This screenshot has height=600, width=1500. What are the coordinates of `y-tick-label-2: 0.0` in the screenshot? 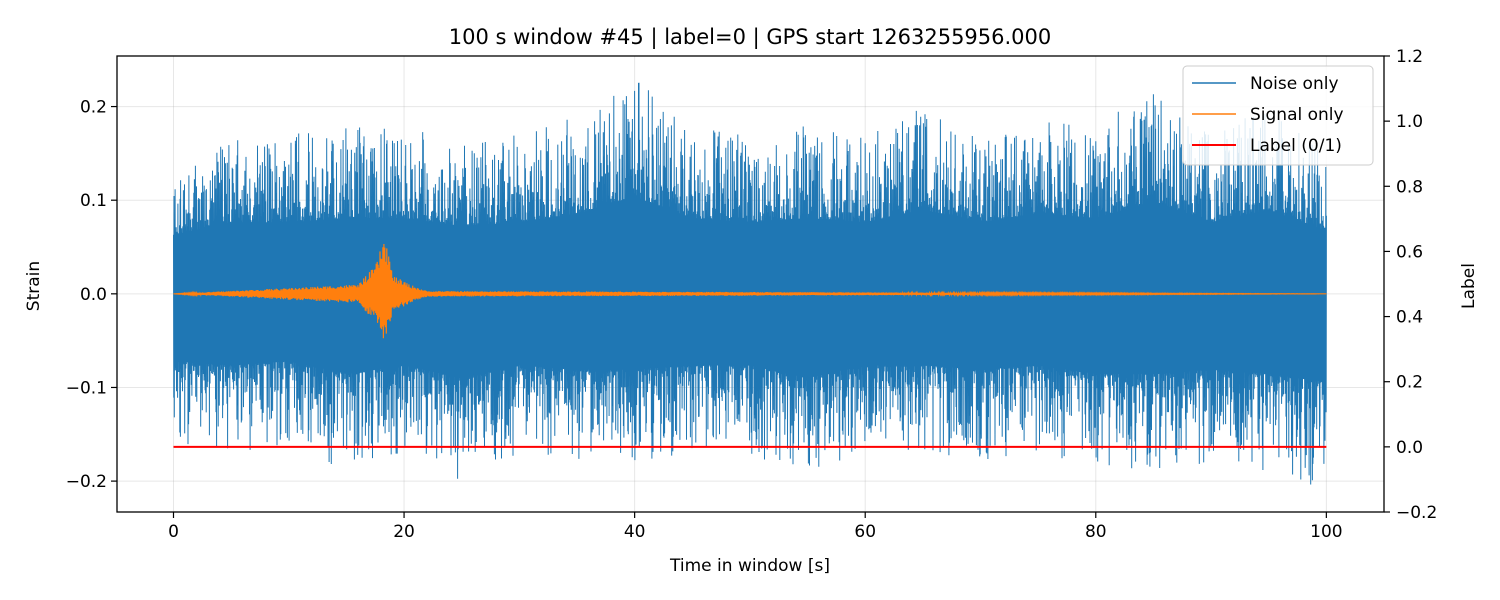 It's located at (93, 295).